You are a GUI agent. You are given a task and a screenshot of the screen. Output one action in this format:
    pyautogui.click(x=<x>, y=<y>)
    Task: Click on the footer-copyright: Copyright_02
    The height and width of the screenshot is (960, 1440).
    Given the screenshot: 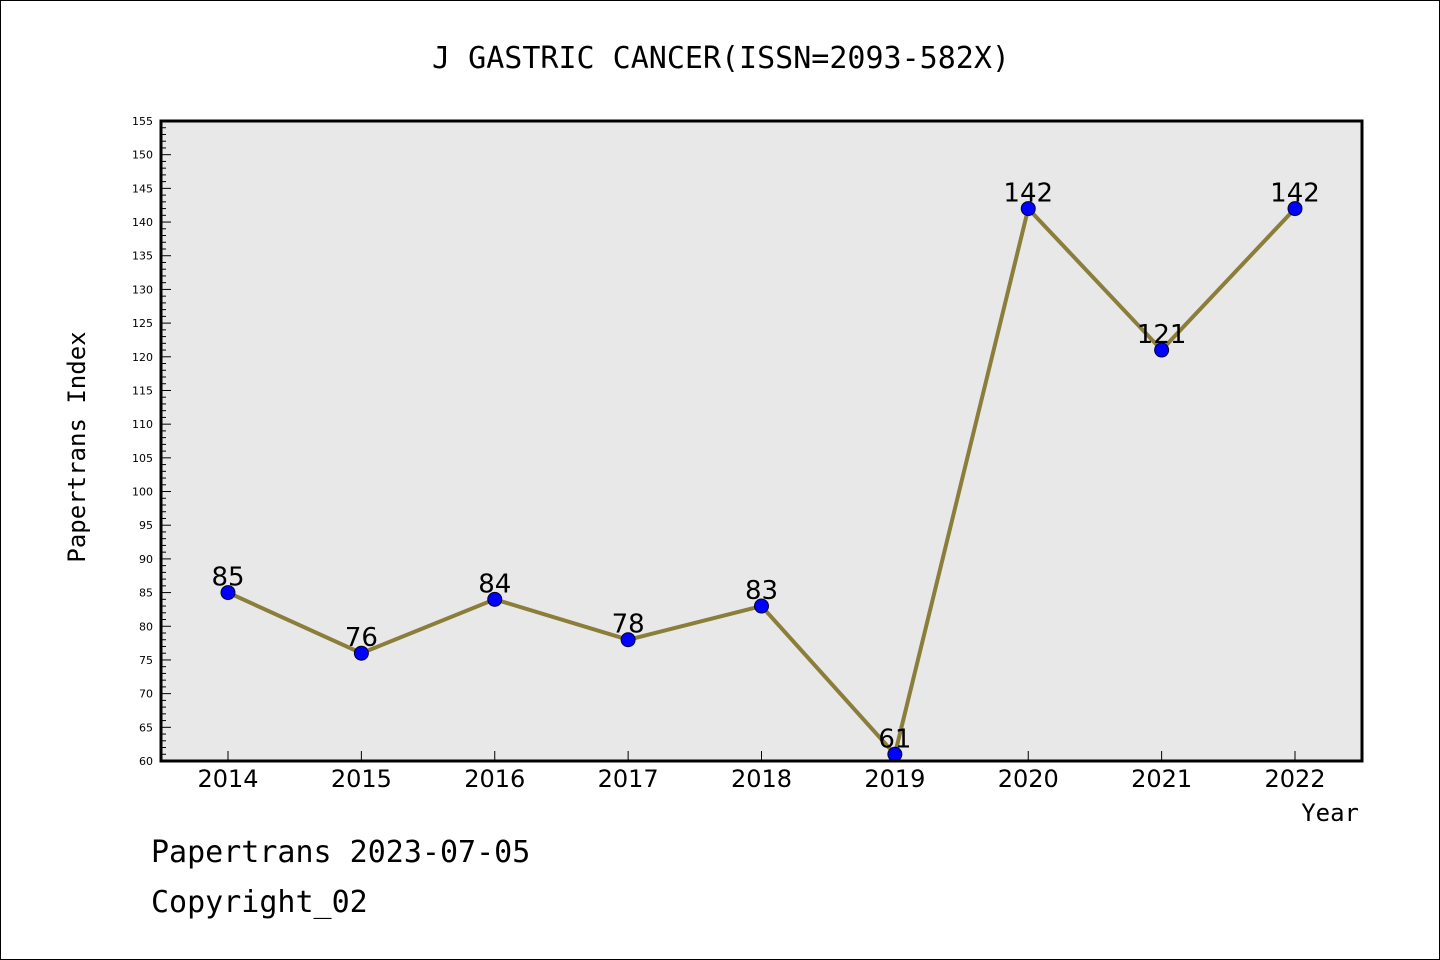 What is the action you would take?
    pyautogui.click(x=259, y=902)
    